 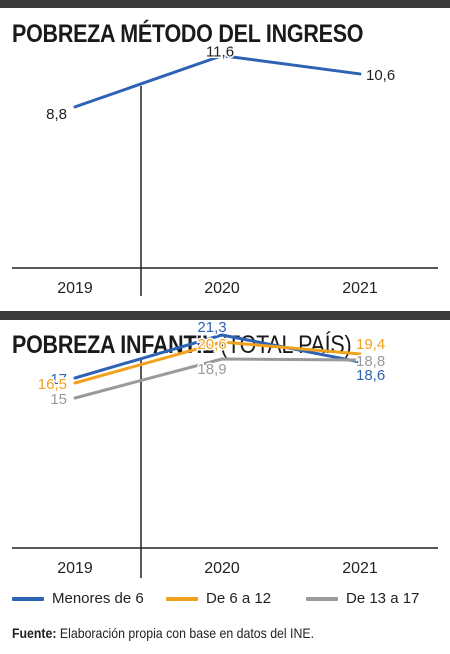 I want to click on legend-label: De 6 a 12, so click(x=239, y=598).